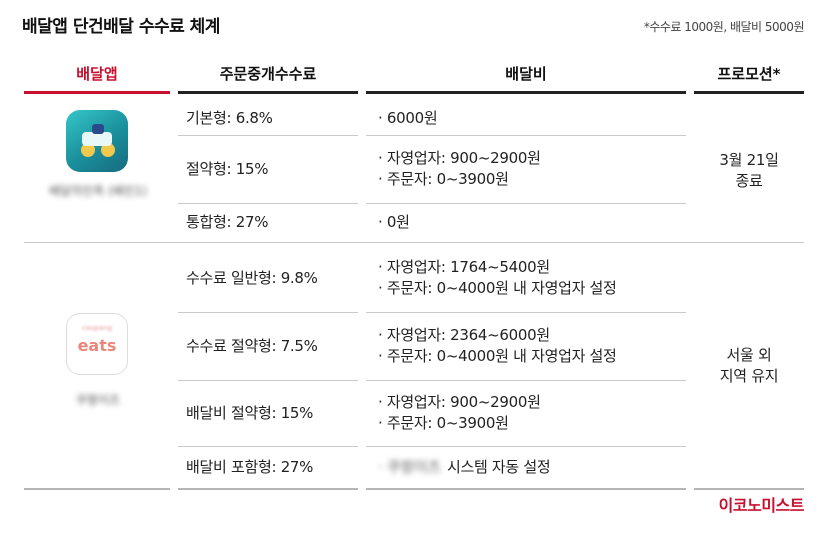  What do you see at coordinates (97, 75) in the screenshot?
I see `header-app: 배달앱` at bounding box center [97, 75].